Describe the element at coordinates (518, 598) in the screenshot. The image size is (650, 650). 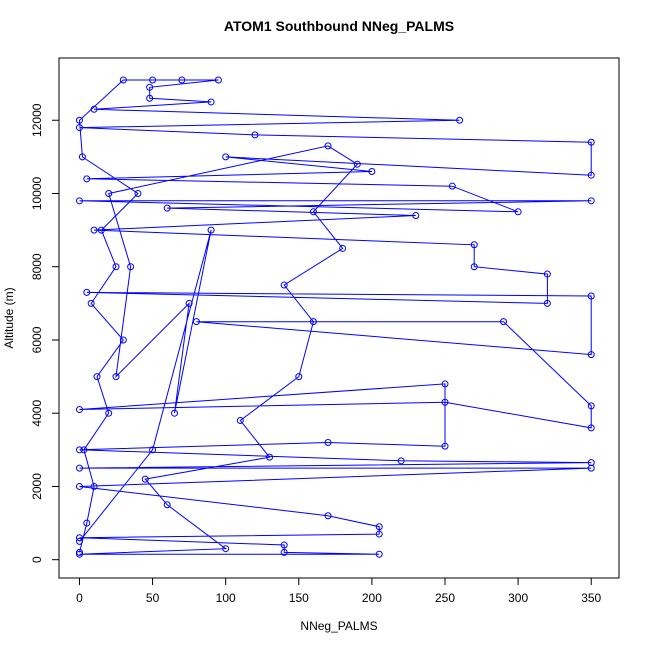
I see `x-tick-label: 300` at that location.